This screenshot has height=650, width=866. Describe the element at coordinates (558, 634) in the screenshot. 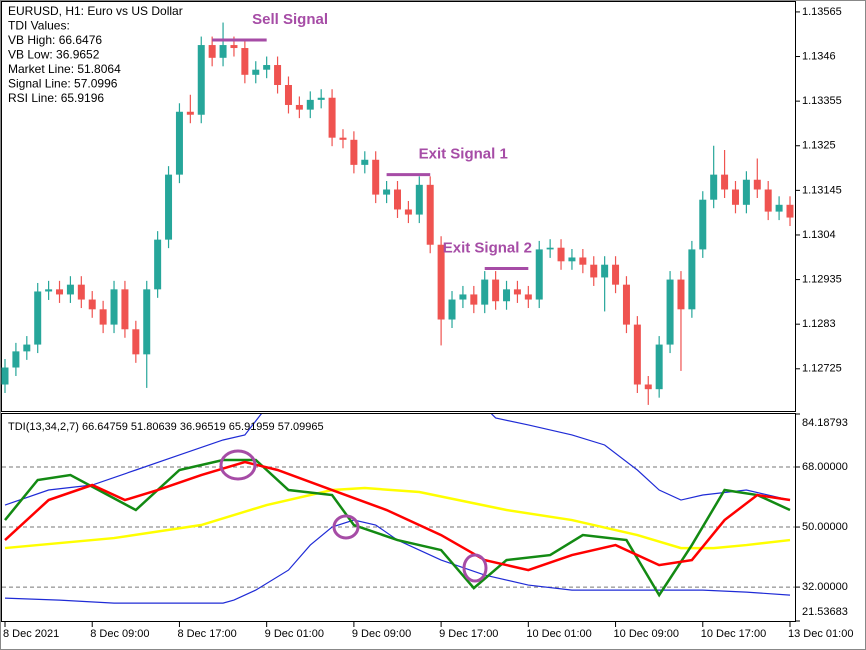

I see `x-tick-label: 10 Dec 01:00` at that location.